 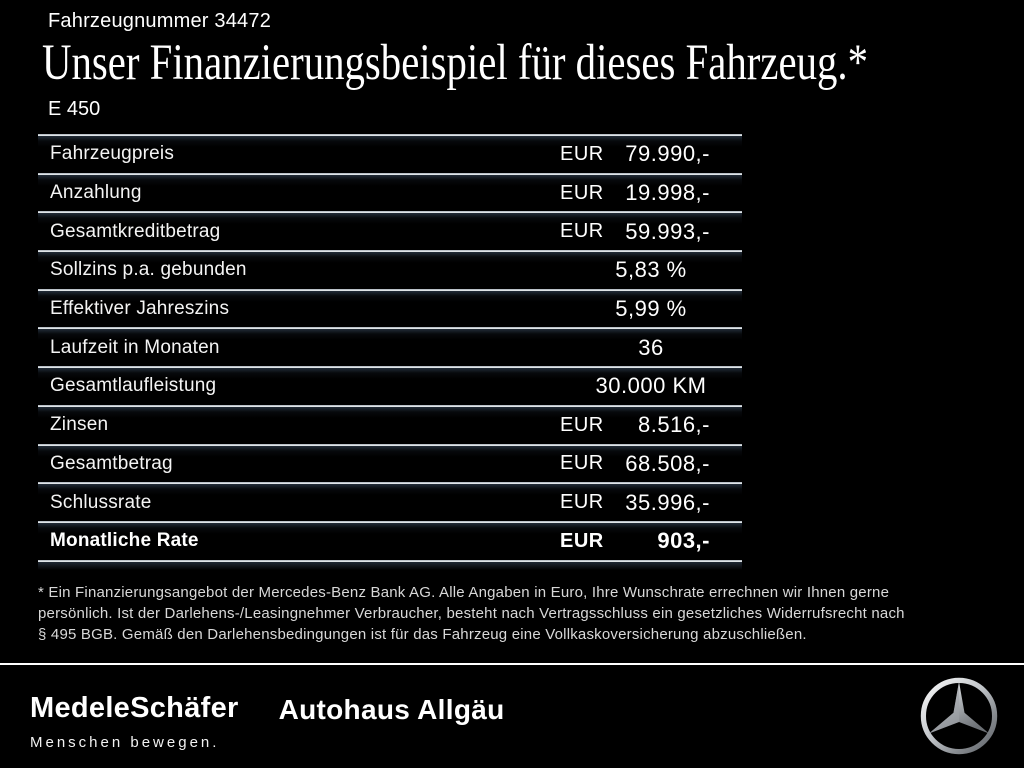 I want to click on row-values: EUR 8.516,-, so click(x=651, y=425).